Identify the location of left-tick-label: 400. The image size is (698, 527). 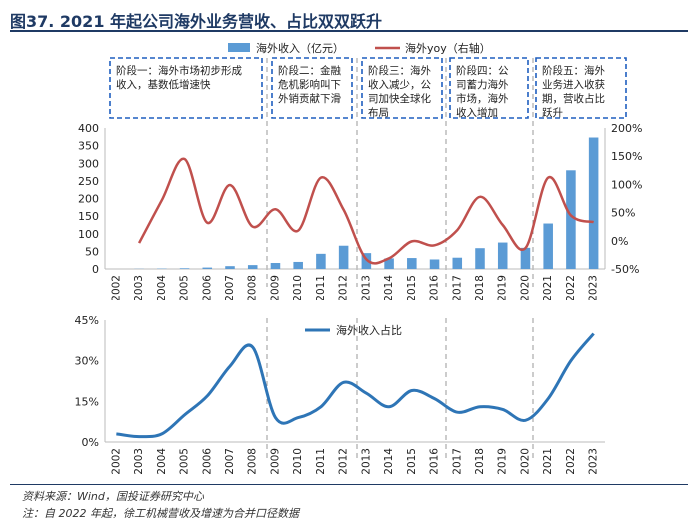
(88, 128).